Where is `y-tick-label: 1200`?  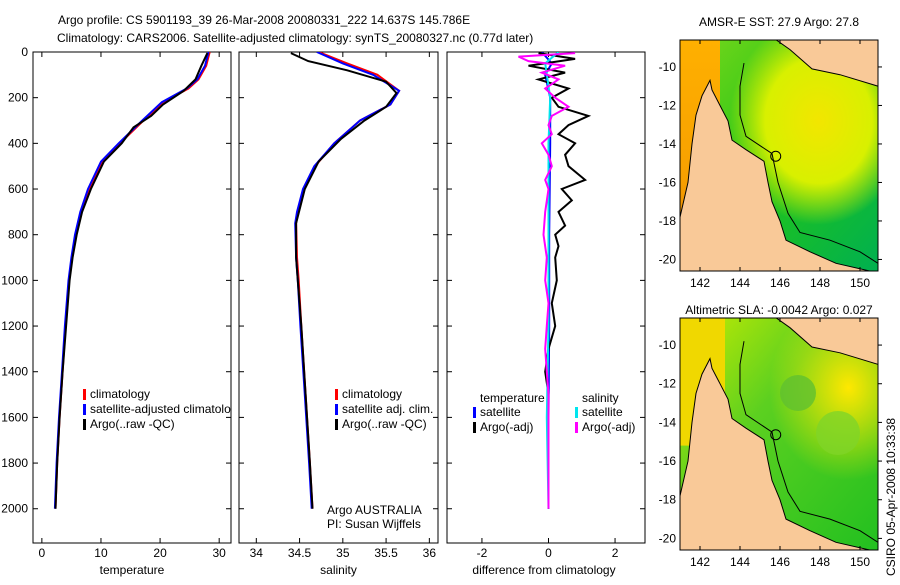
y-tick-label: 1200 is located at coordinates (14, 326).